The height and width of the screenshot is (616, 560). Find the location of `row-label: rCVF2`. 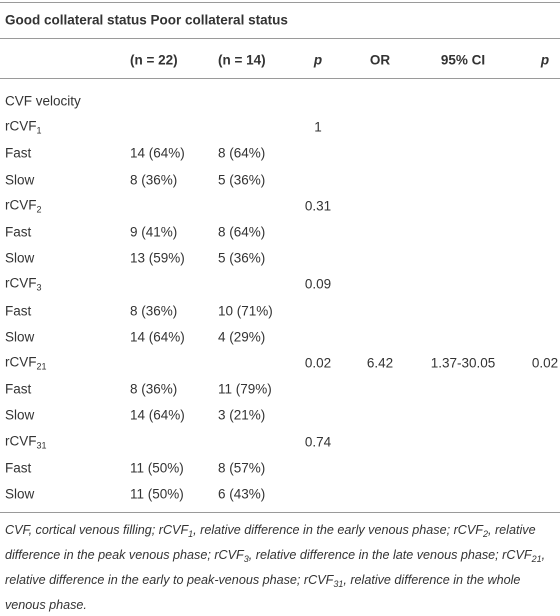

row-label: rCVF2 is located at coordinates (23, 205).